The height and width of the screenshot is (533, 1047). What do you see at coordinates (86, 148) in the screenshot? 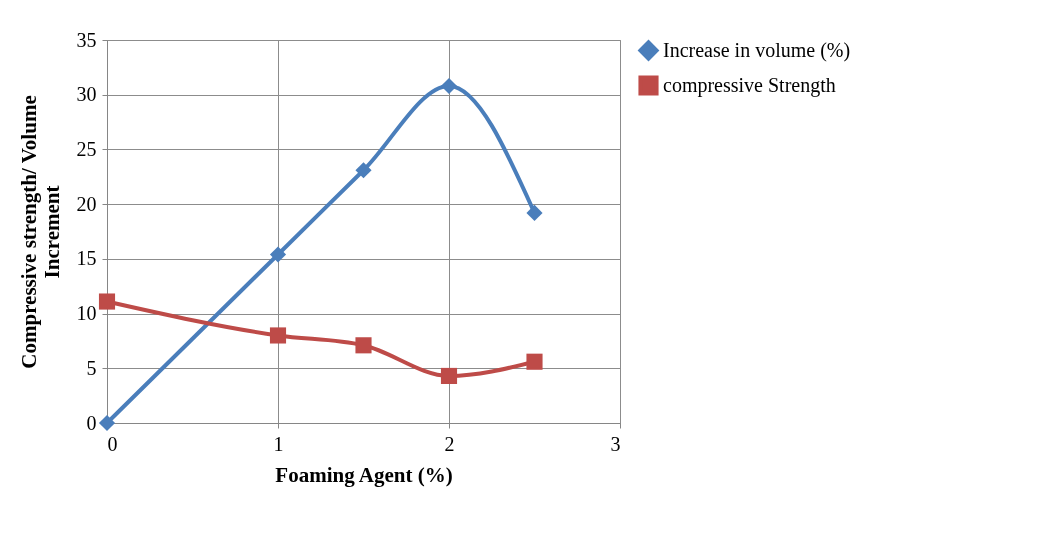
I see `y-tick-label: 25` at bounding box center [86, 148].